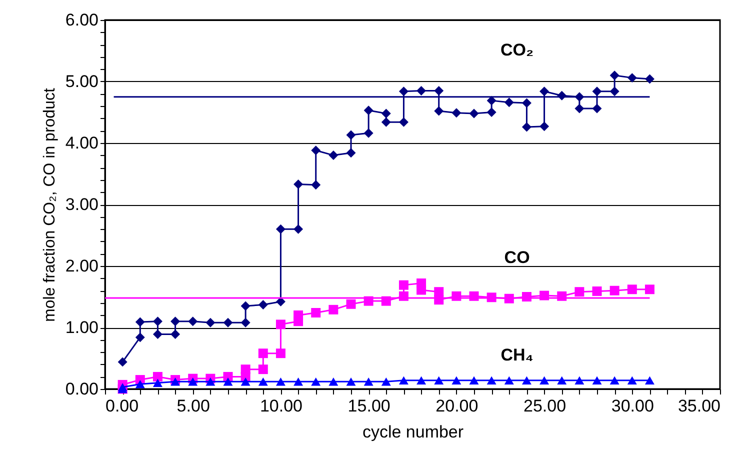  I want to click on x-tick-label: 20.00, so click(457, 406).